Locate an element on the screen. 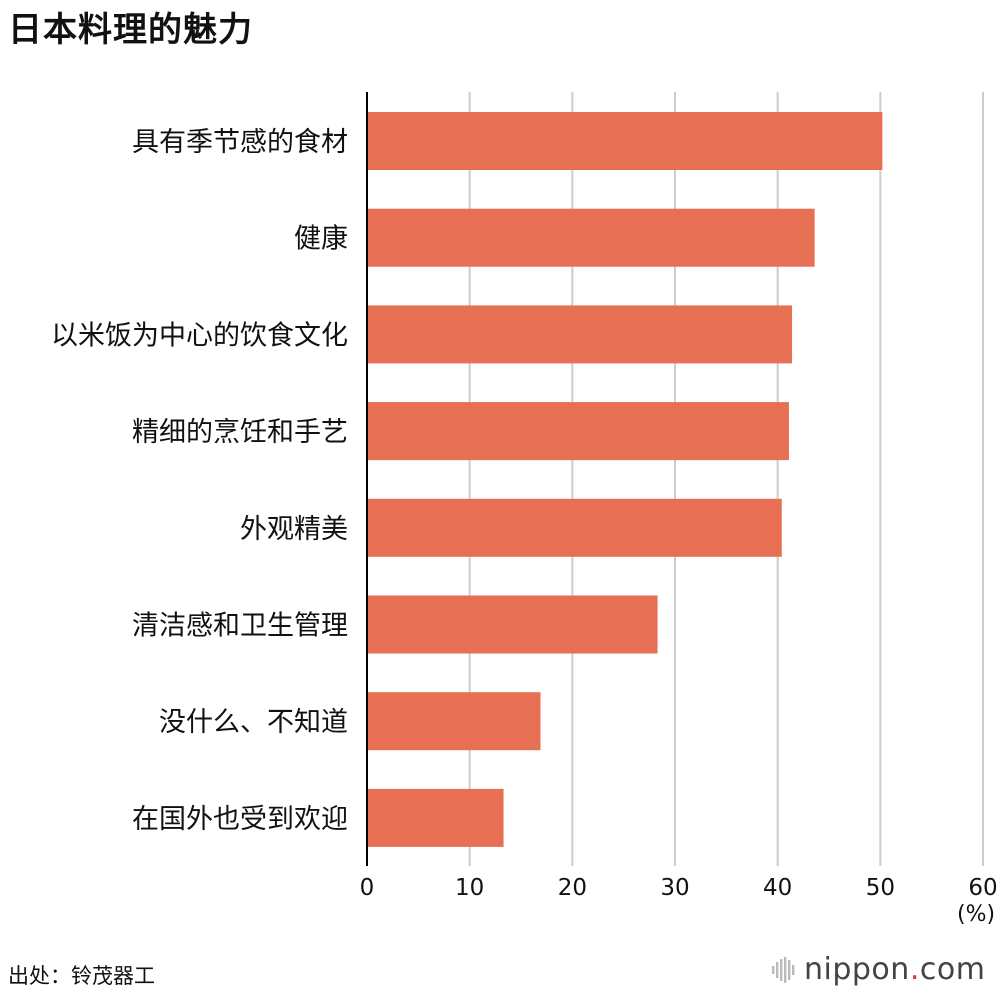 The image size is (1000, 996). x-tick-label: 20 is located at coordinates (572, 888).